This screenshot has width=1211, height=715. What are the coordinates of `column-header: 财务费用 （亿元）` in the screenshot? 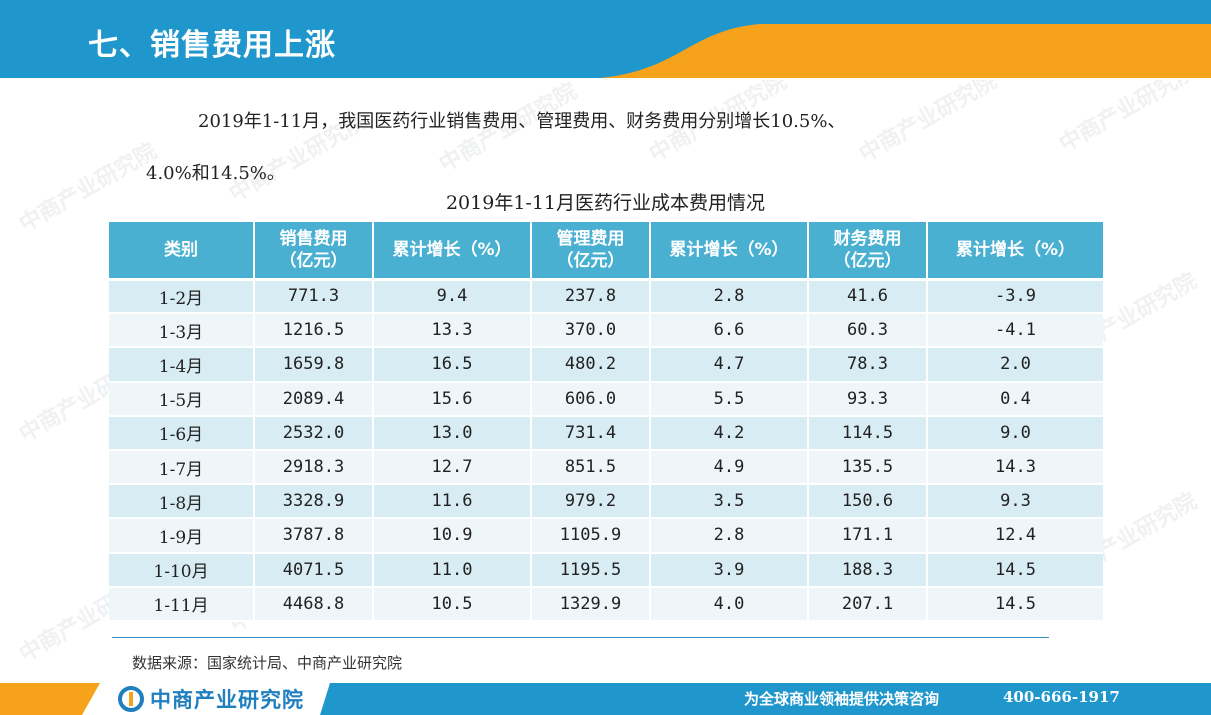 It's located at (868, 251).